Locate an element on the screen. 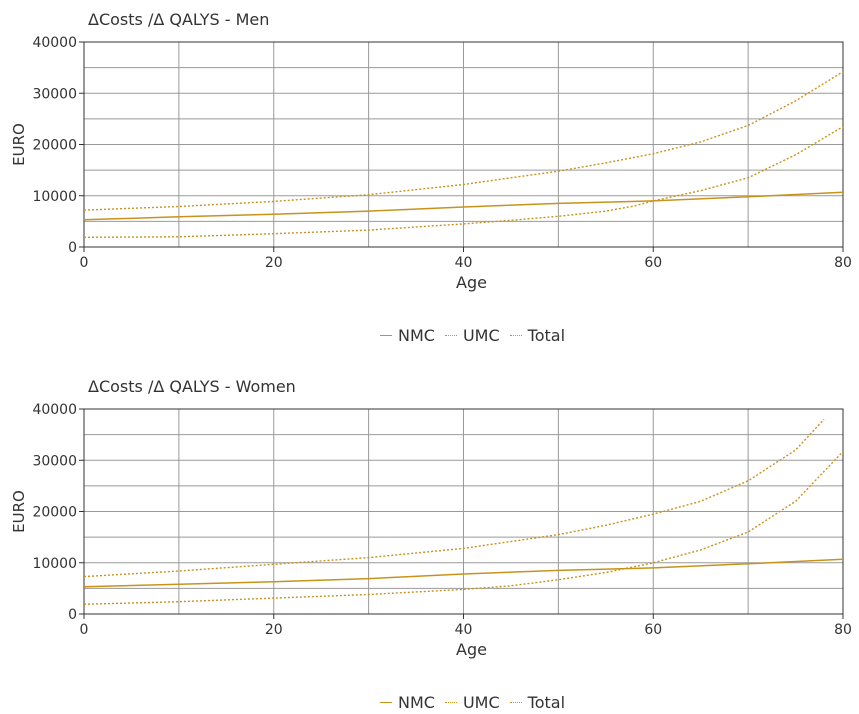  chart-title: ΔCosts /Δ QALYS - Men is located at coordinates (178, 19).